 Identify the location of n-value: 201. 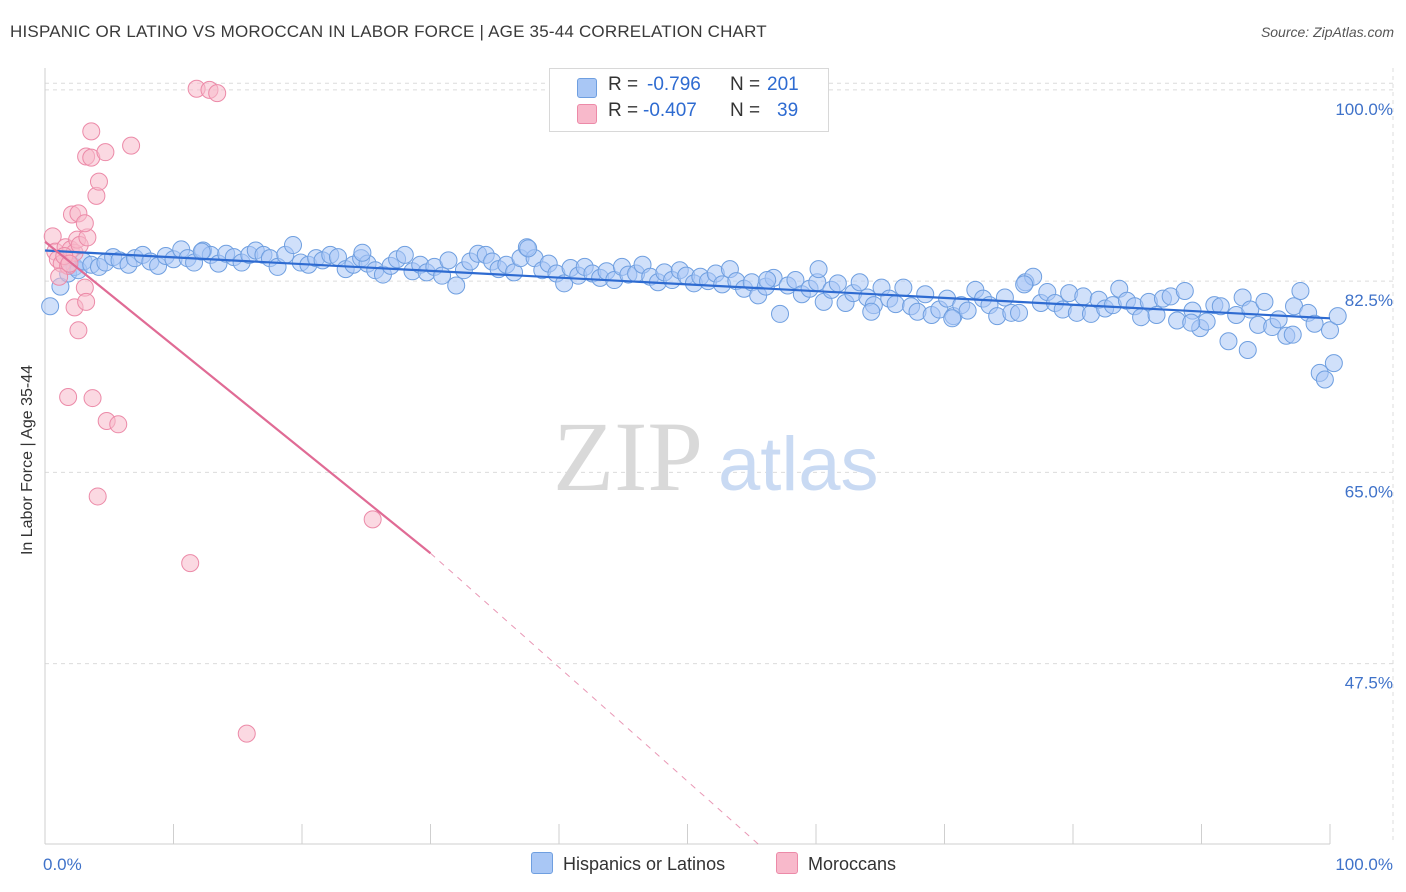
(783, 84).